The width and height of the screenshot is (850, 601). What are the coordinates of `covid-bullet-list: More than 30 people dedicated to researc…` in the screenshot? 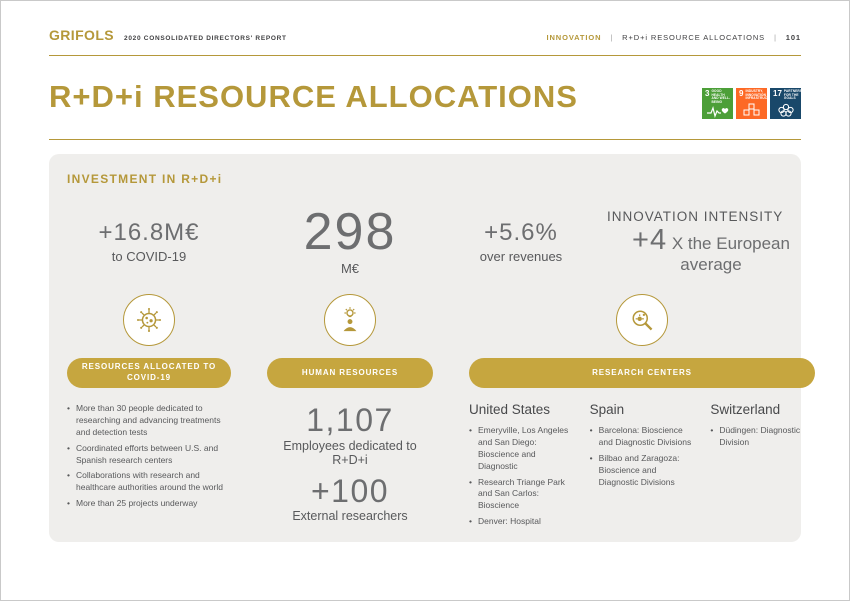 It's located at (149, 458).